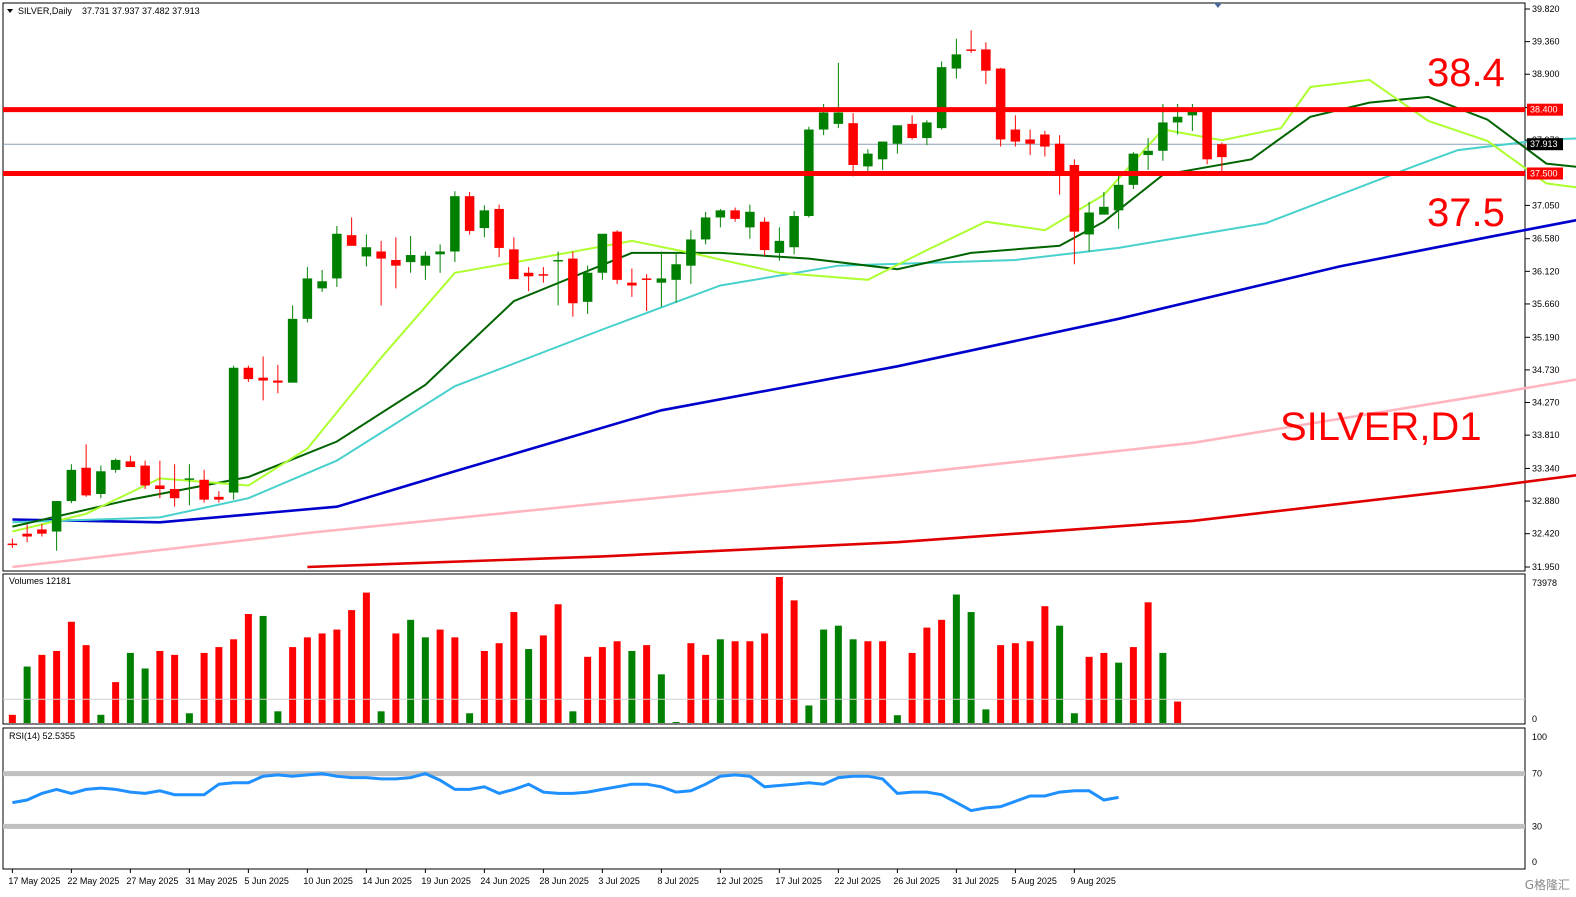  I want to click on date-axis-label: 19 Jun 2025, so click(446, 881).